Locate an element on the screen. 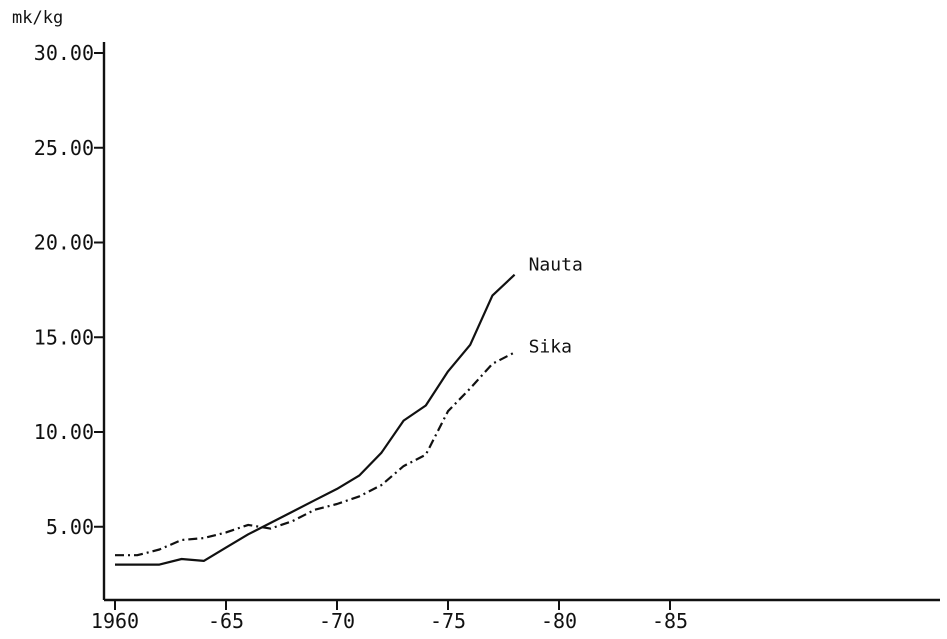 The width and height of the screenshot is (947, 639). x-tick-label: -65 is located at coordinates (226, 621).